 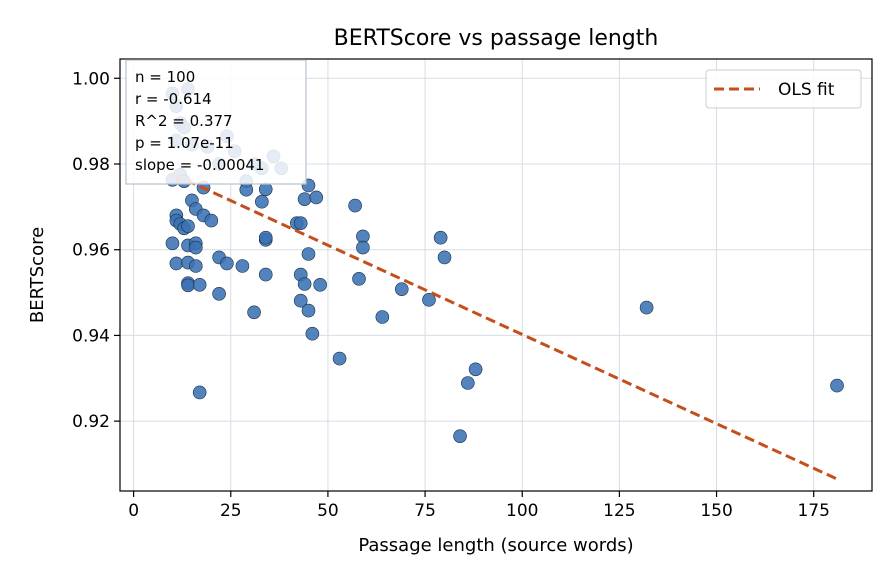 I want to click on x-tick-label: 75, so click(x=425, y=511).